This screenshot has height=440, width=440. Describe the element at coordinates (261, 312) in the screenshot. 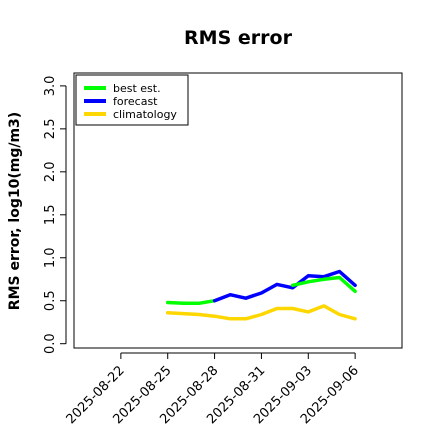

I see `series-line-climatology` at that location.